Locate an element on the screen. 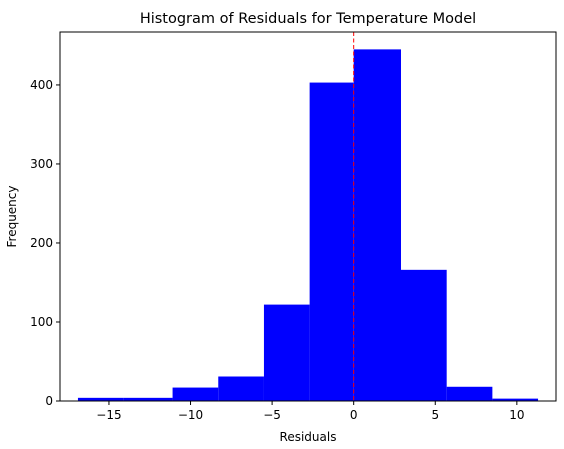  y-tick-label: 300 is located at coordinates (41, 164).